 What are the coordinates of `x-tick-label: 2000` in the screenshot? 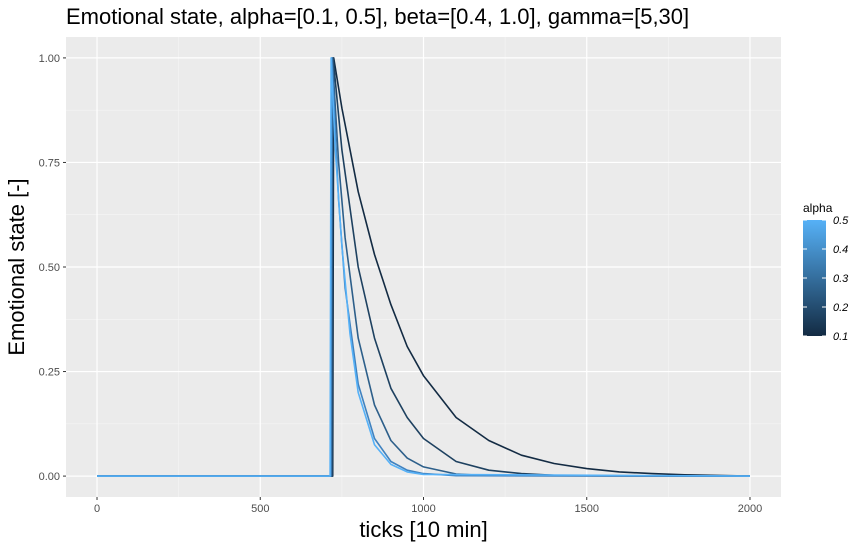 It's located at (750, 509).